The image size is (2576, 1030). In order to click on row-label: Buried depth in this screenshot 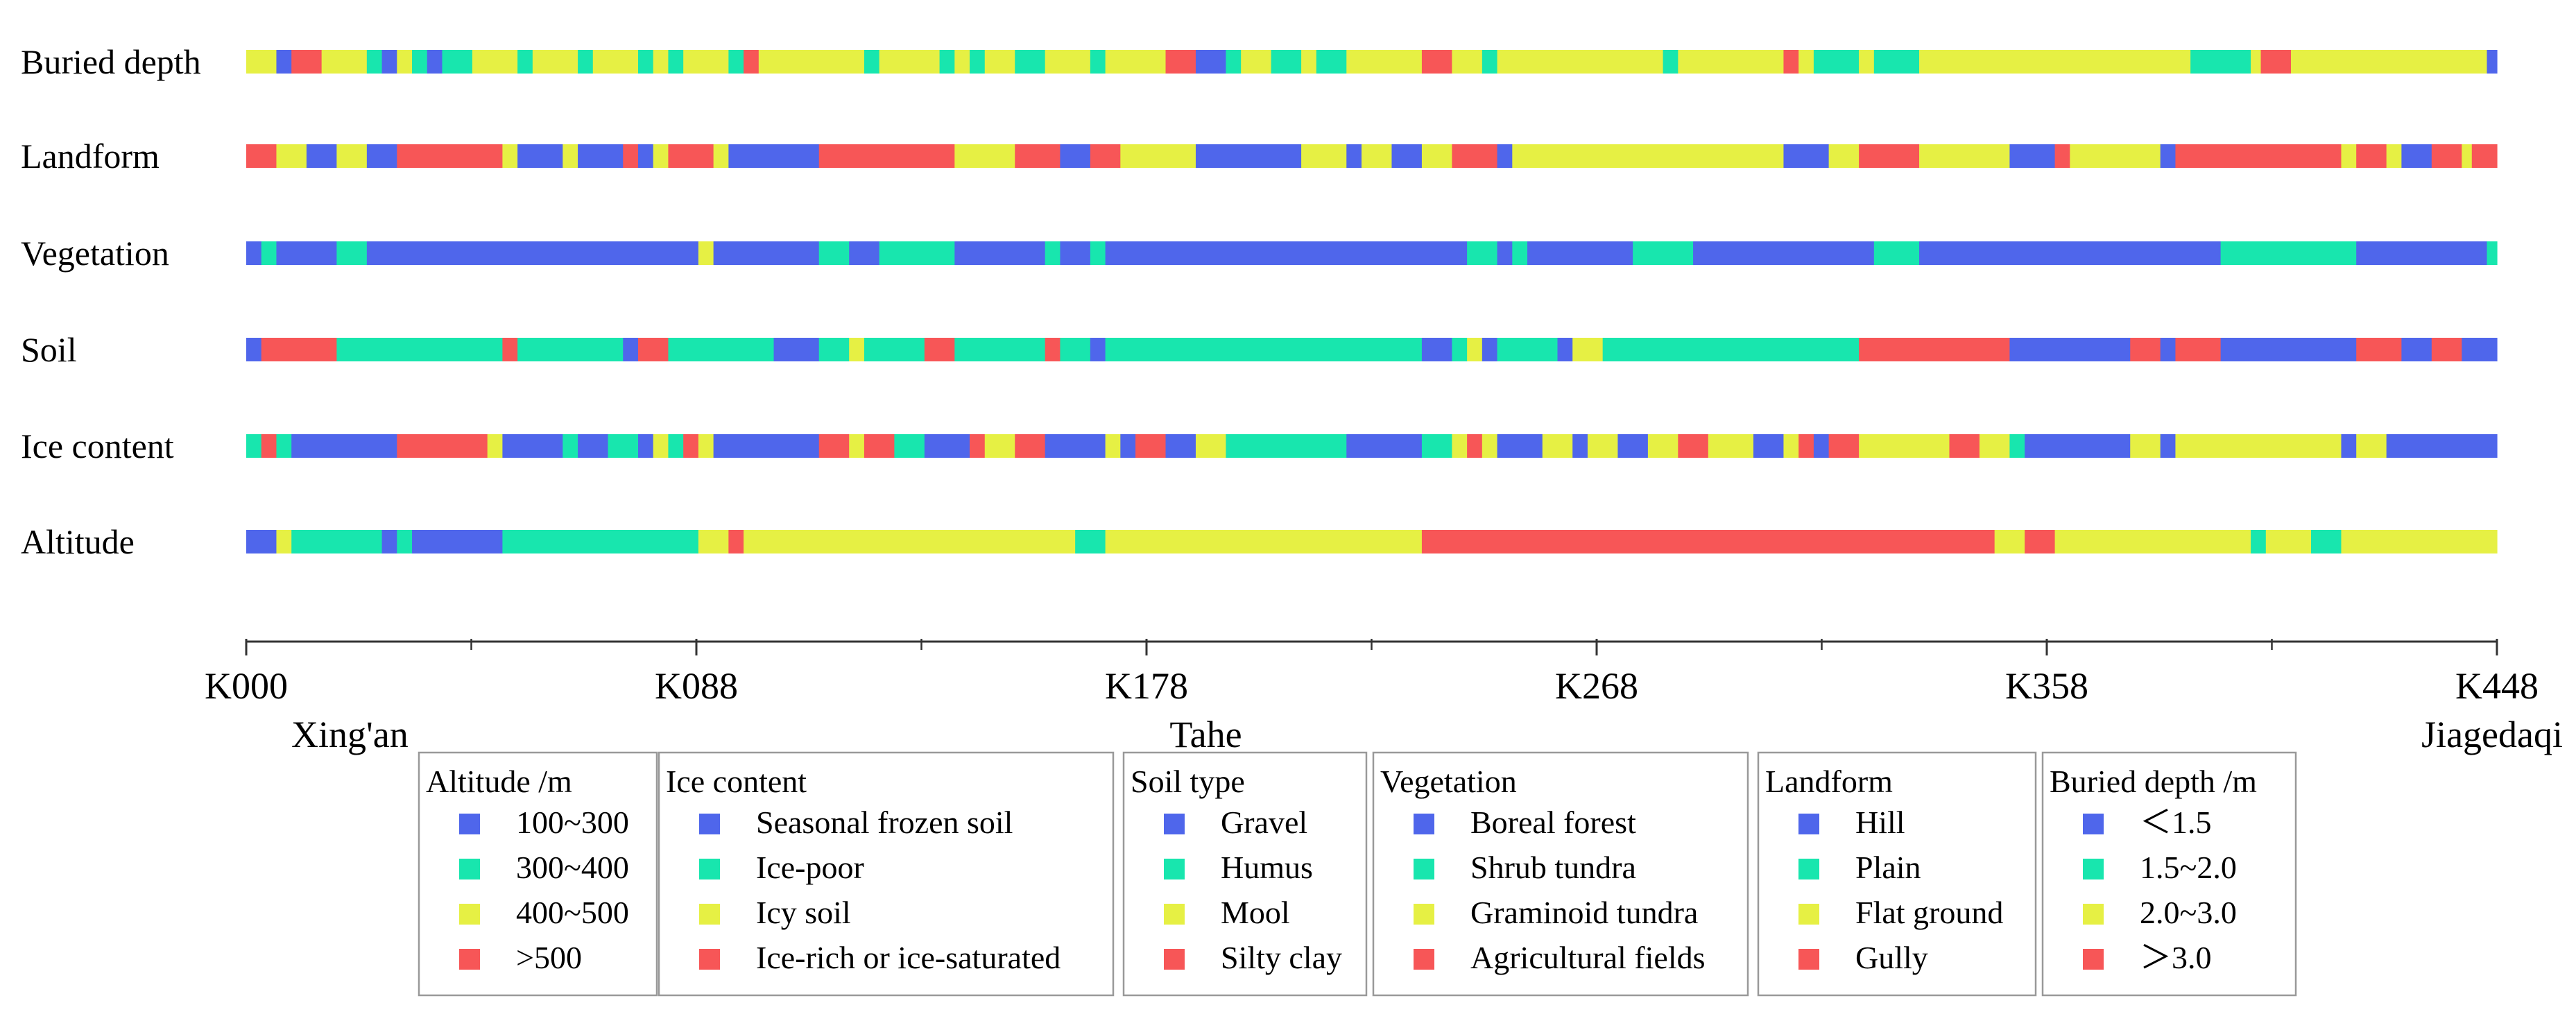, I will do `click(111, 61)`.